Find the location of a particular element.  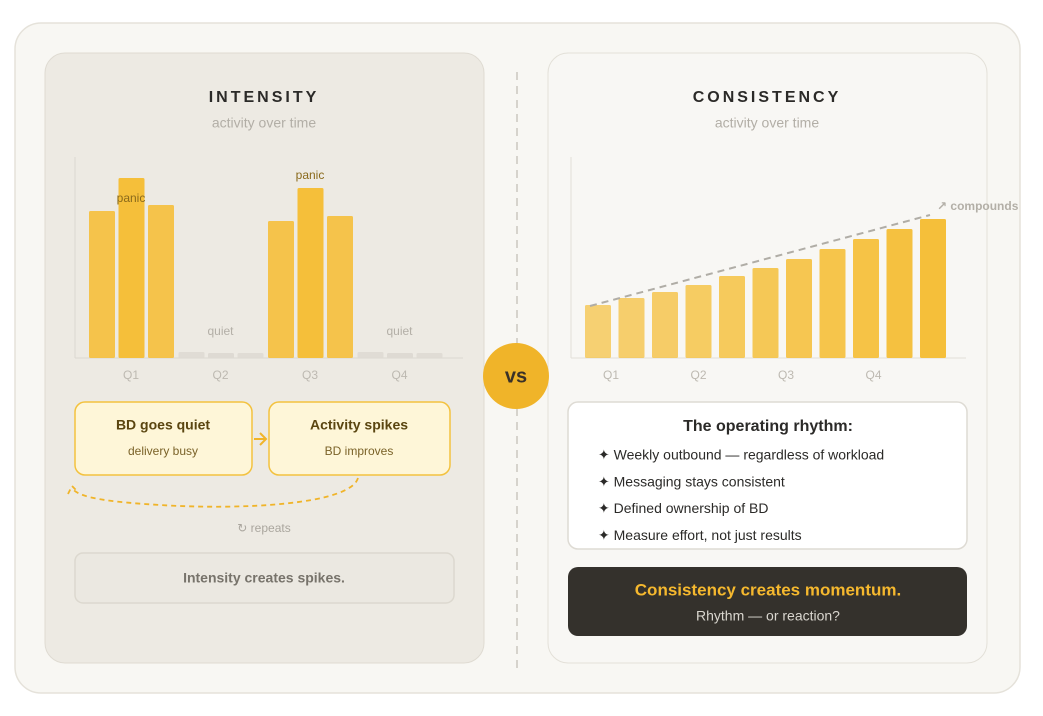

loop-label: ↻ repeats is located at coordinates (263, 528).